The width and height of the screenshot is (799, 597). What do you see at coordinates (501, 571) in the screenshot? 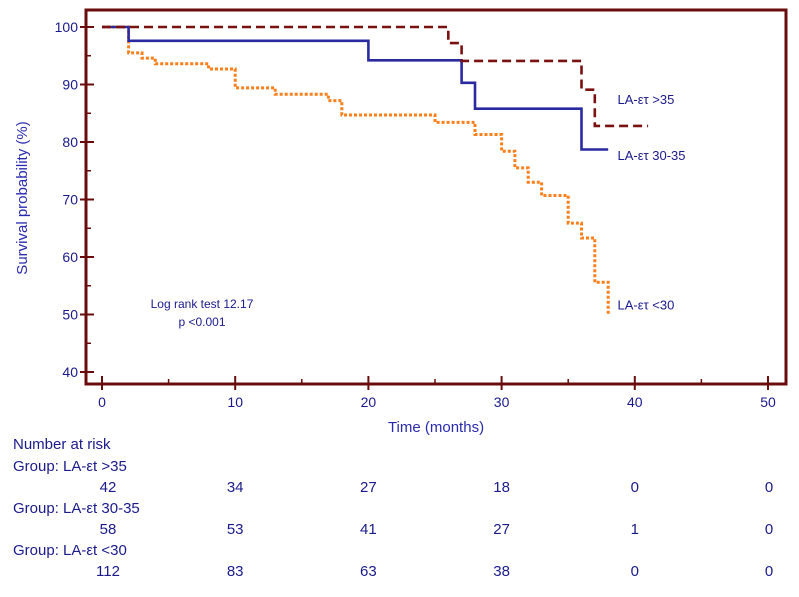
I see `risk-value-2-3: 38` at bounding box center [501, 571].